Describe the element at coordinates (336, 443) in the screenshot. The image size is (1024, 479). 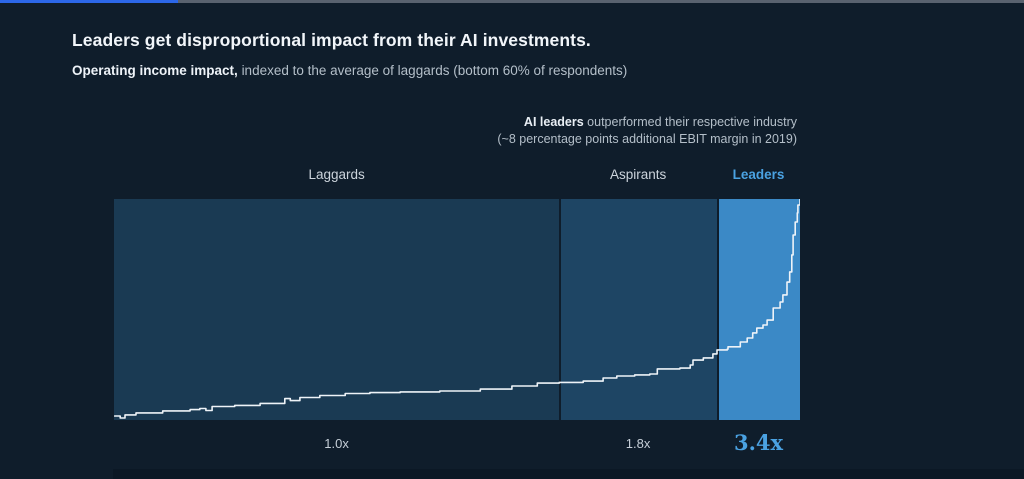
I see `value-laggards: 1.0x` at that location.